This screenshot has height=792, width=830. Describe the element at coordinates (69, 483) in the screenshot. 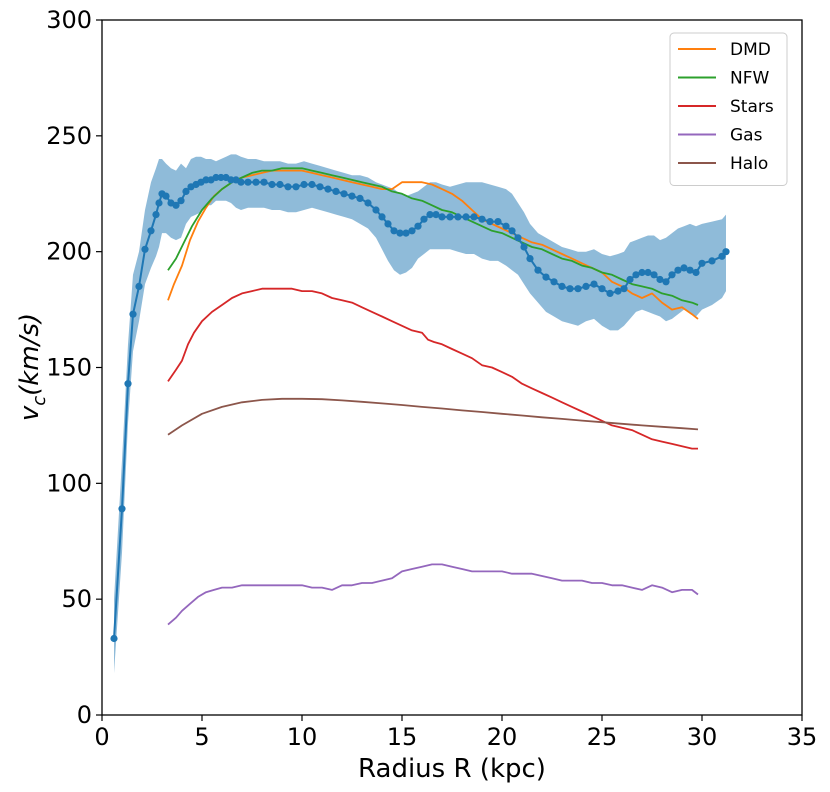

I see `y-tick-label: 100` at that location.